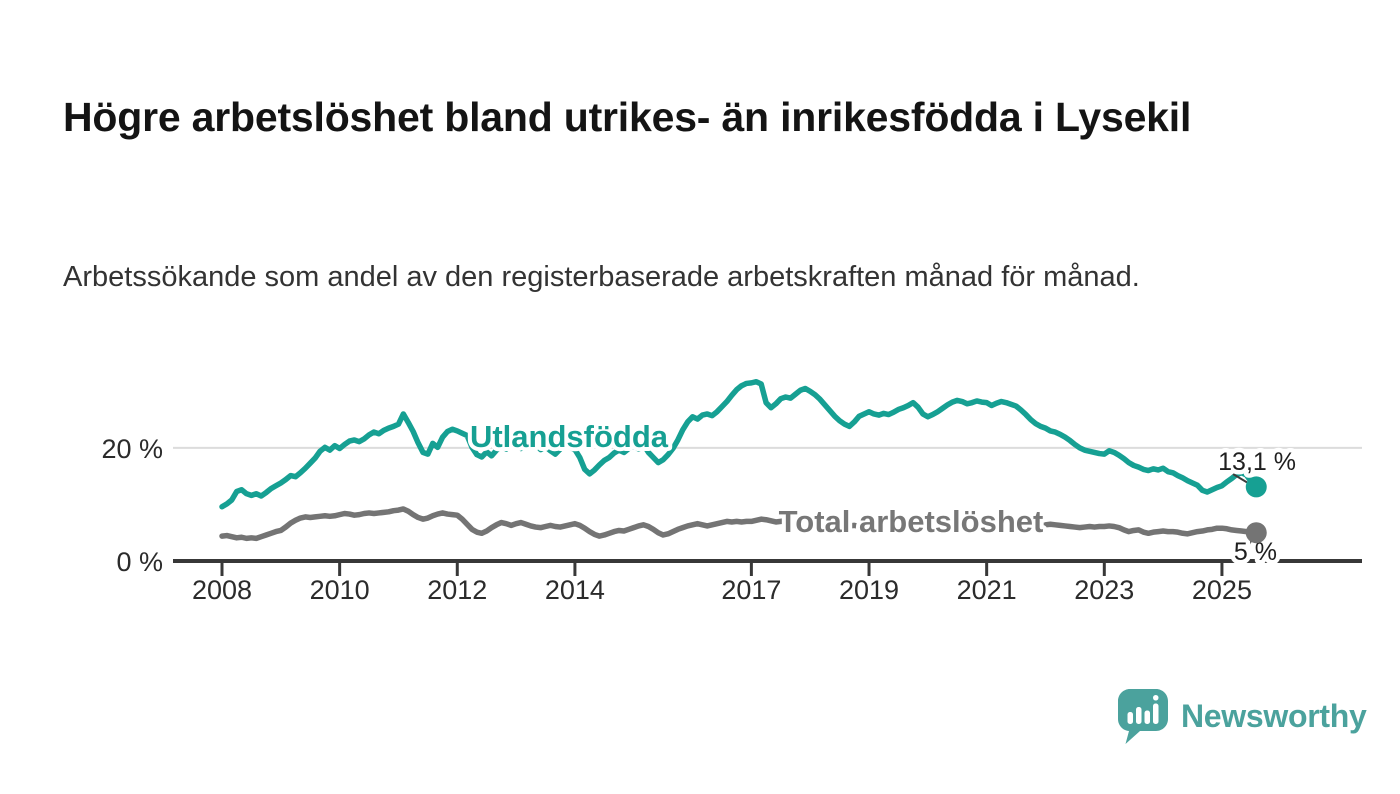 The image size is (1400, 794). Describe the element at coordinates (1143, 709) in the screenshot. I see `bar-chart-glyph` at that location.